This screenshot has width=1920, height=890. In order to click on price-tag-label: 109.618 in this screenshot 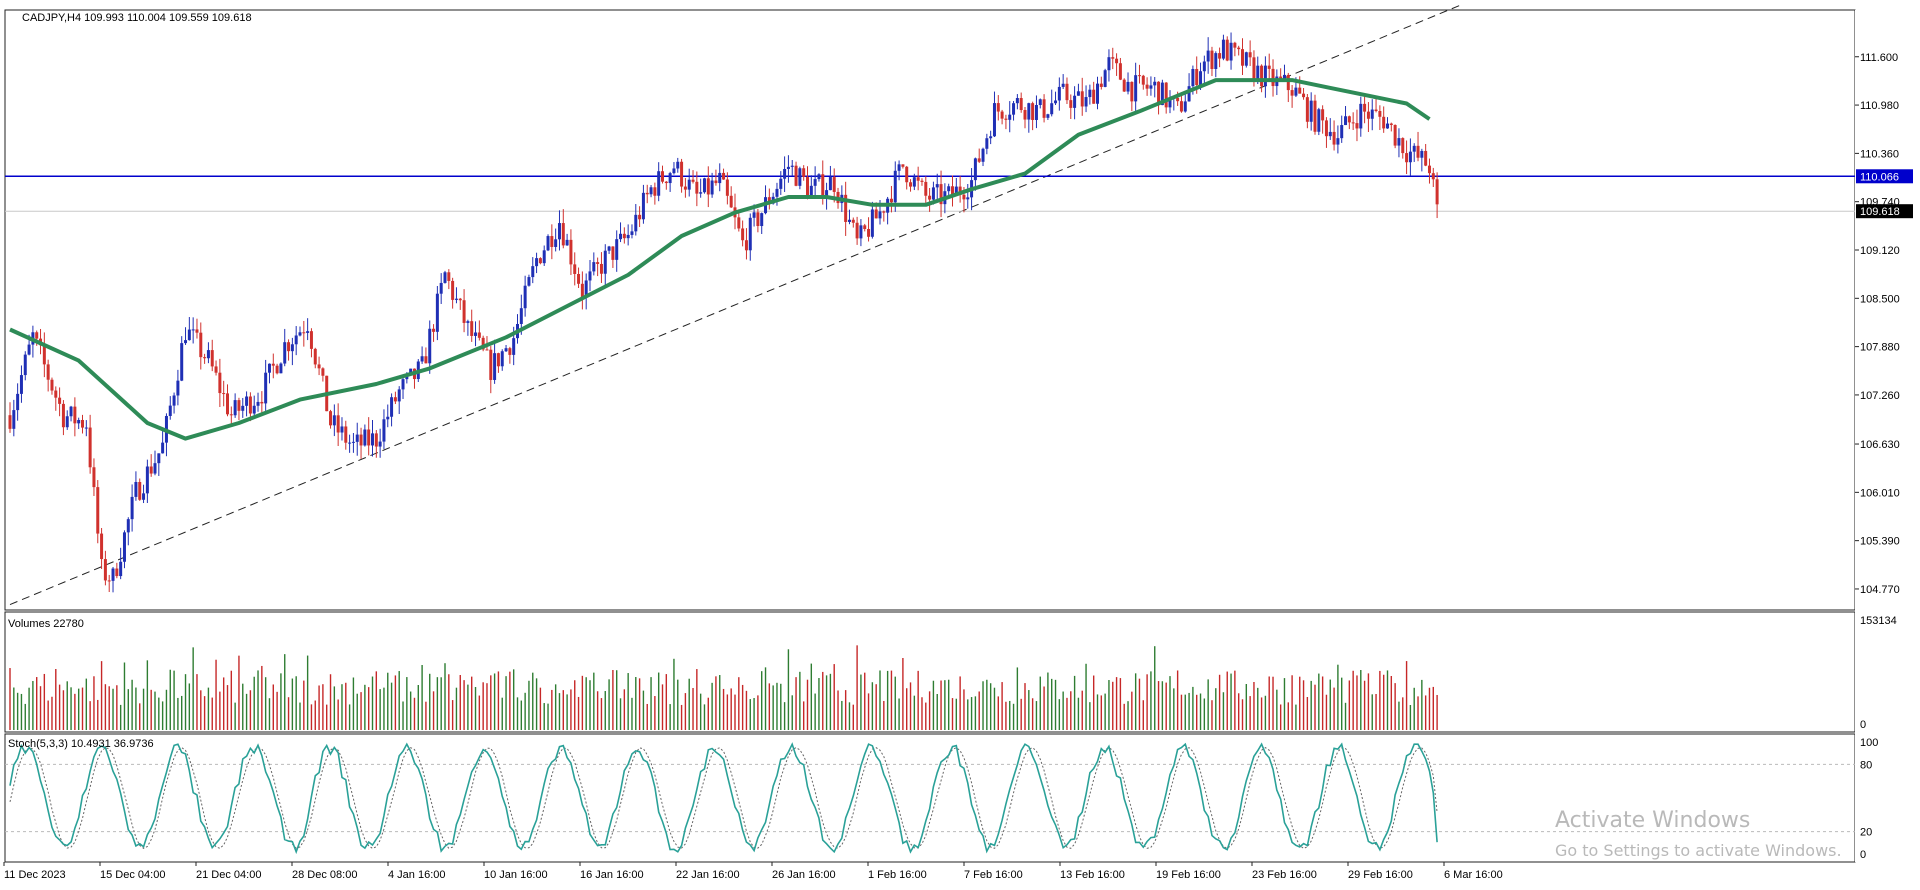, I will do `click(1880, 212)`.